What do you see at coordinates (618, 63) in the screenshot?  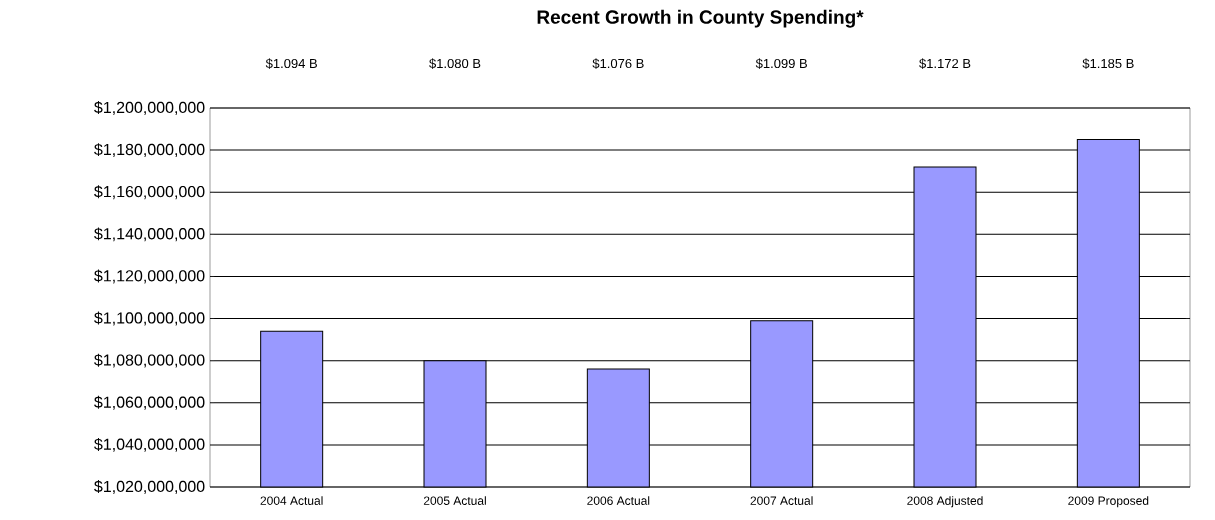 I see `data-label: $1.076 B` at bounding box center [618, 63].